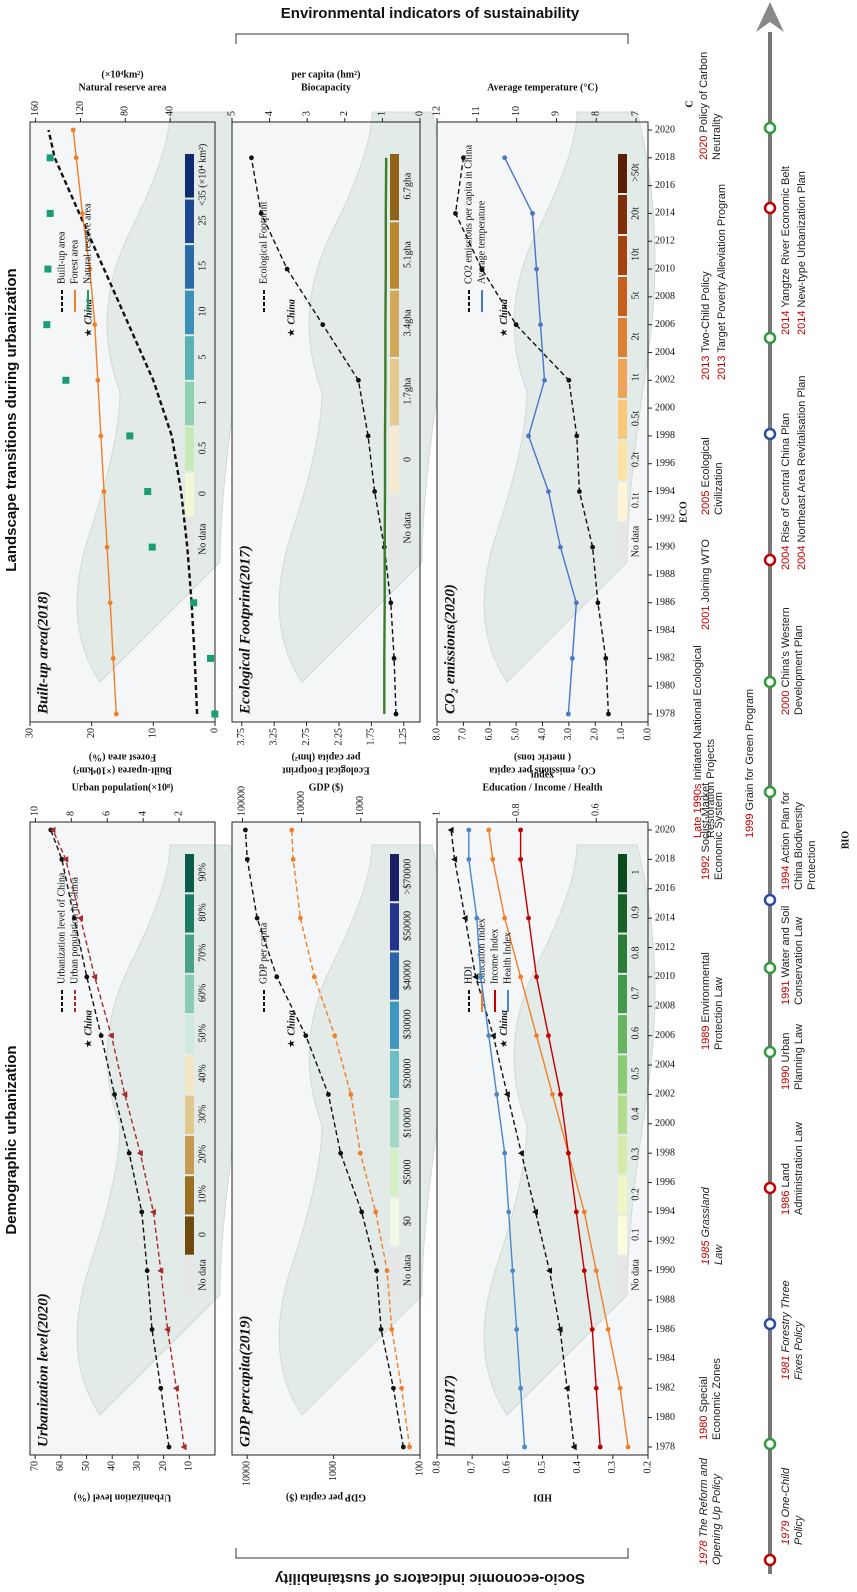  I want to click on y2-tick-label: 9, so click(556, 113).